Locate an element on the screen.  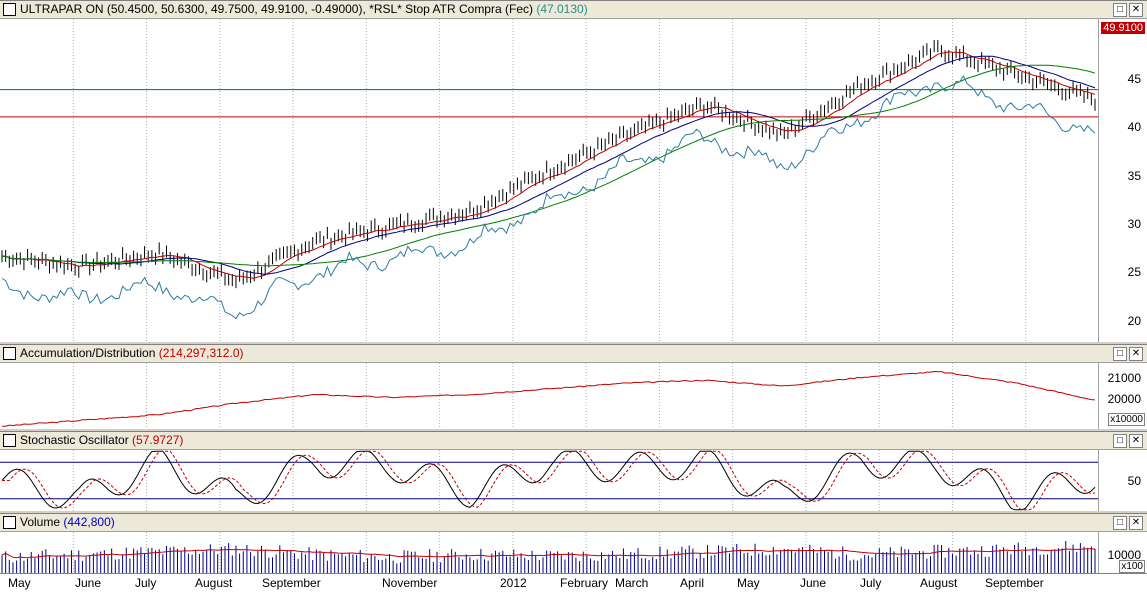
volume-pane-header: Volume (442,800) □ ✕ is located at coordinates (573, 523).